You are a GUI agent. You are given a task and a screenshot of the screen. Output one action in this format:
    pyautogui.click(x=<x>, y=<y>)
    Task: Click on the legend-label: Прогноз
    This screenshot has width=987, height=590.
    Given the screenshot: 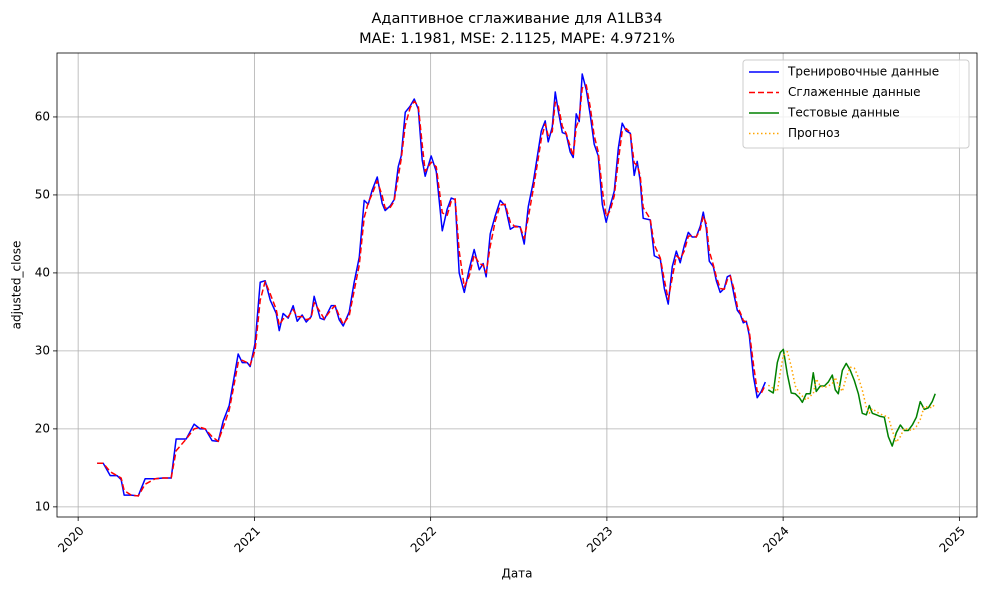 What is the action you would take?
    pyautogui.click(x=814, y=133)
    